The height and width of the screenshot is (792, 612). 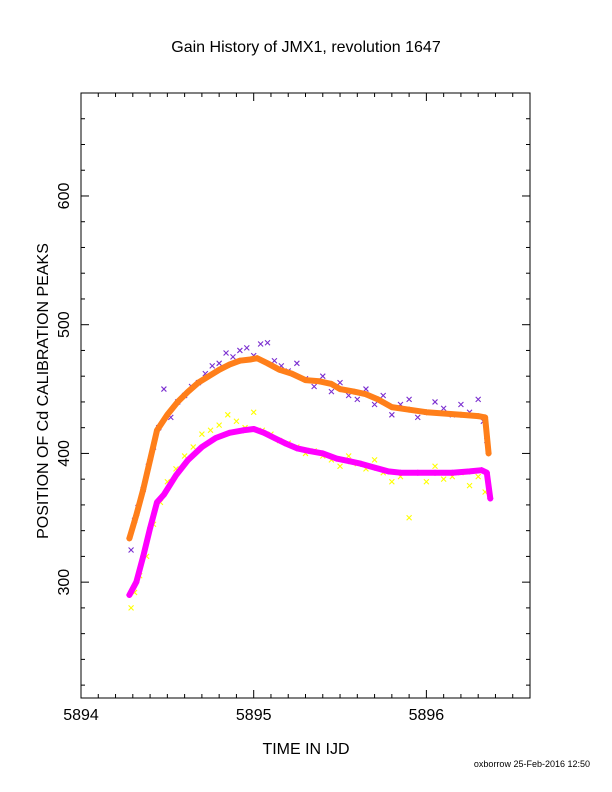 I want to click on x-axis-label: TIME IN IJD, so click(x=305, y=749).